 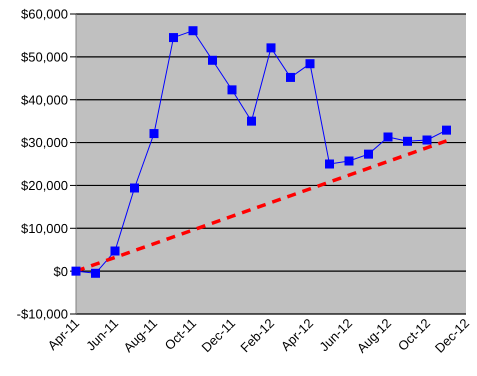 I want to click on y-tick-label: $10,000, so click(x=44, y=228).